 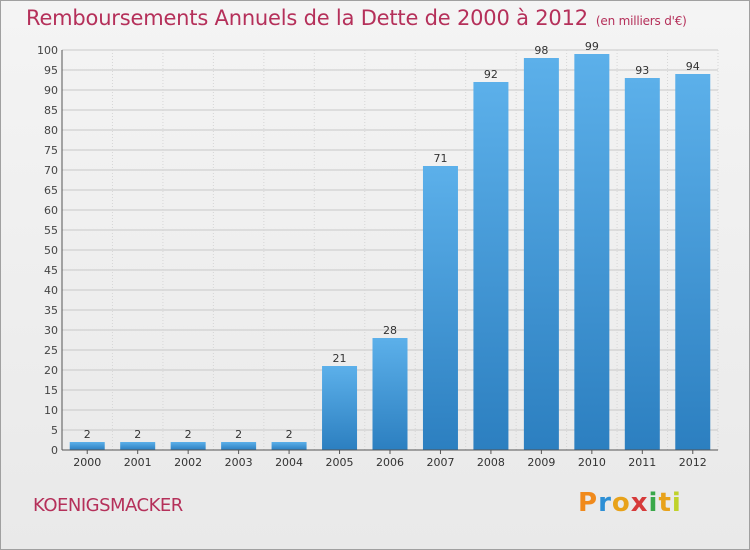 I want to click on bar-2006, so click(x=390, y=394).